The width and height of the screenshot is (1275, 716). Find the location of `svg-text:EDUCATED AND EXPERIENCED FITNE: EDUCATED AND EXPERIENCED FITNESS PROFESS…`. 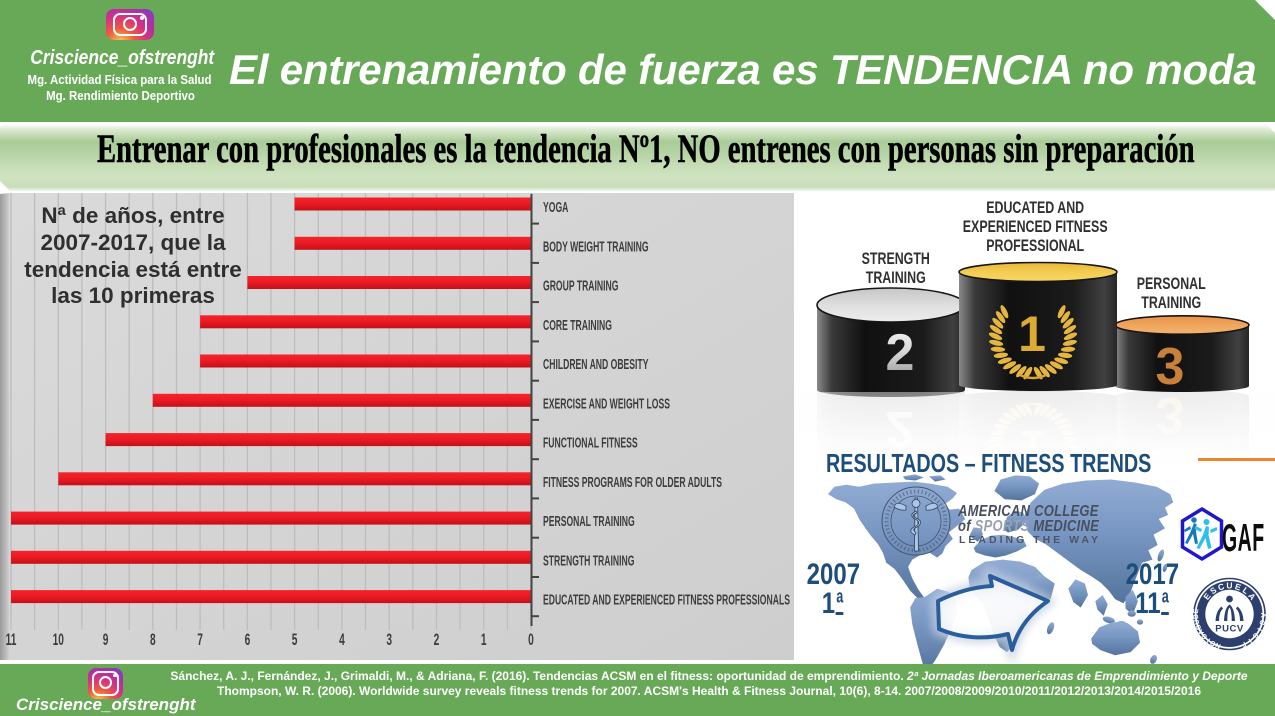

svg-text:EDUCATED AND EXPERIENCED FITNE: EDUCATED AND EXPERIENCED FITNESS PROFESS… is located at coordinates (666, 599).